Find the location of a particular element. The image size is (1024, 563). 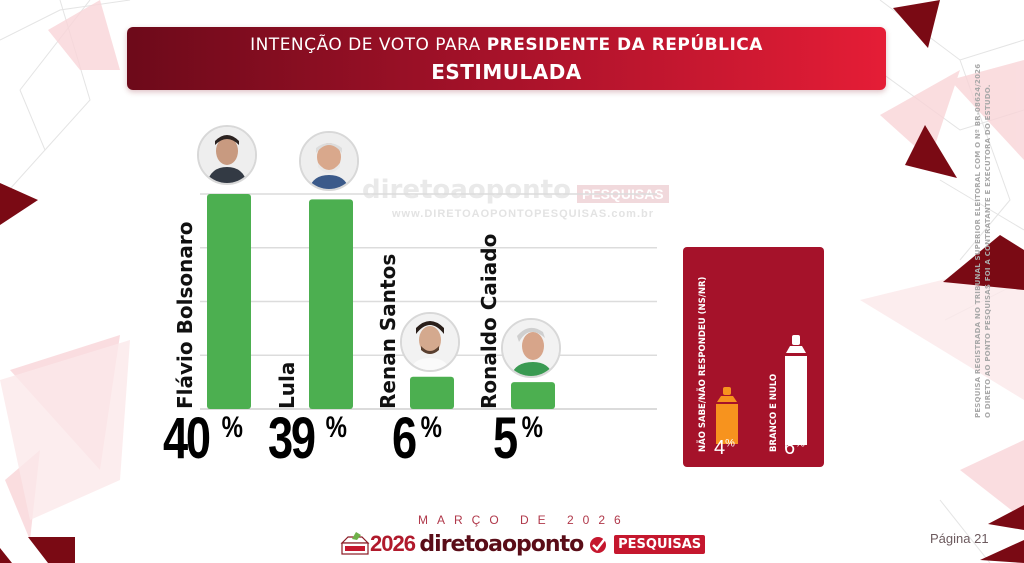

bottle-icon-branco-nulo is located at coordinates (796, 390).